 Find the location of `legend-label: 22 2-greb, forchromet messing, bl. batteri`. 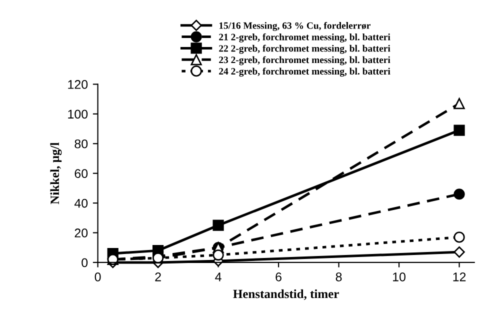

legend-label: 22 2-greb, forchromet messing, bl. batteri is located at coordinates (304, 49).